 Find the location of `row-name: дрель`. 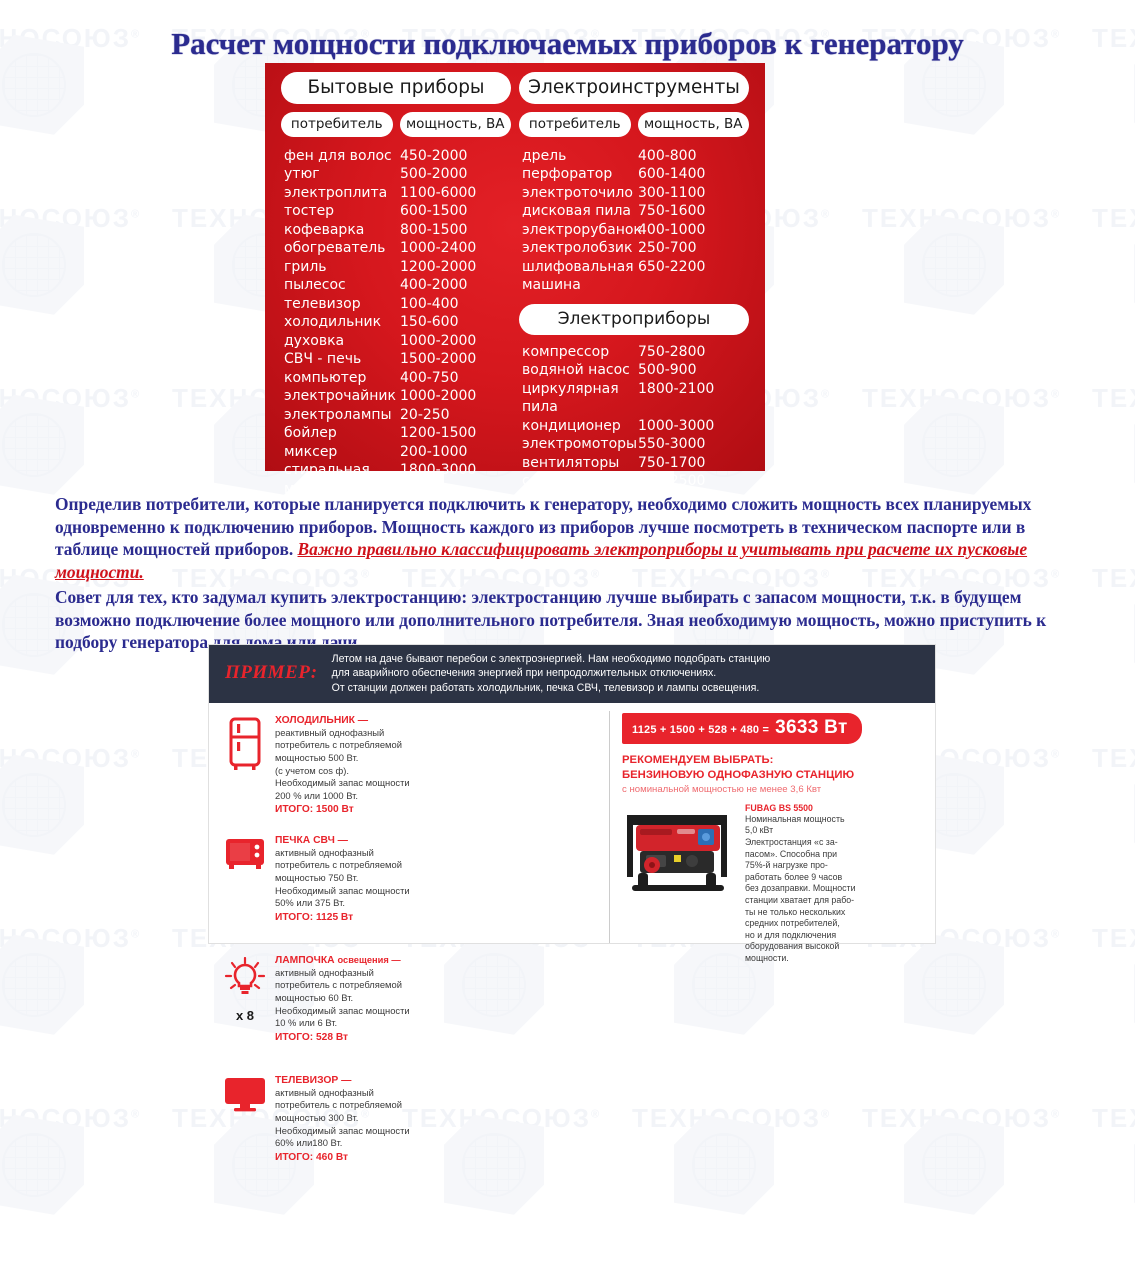

row-name: дрель is located at coordinates (544, 155).